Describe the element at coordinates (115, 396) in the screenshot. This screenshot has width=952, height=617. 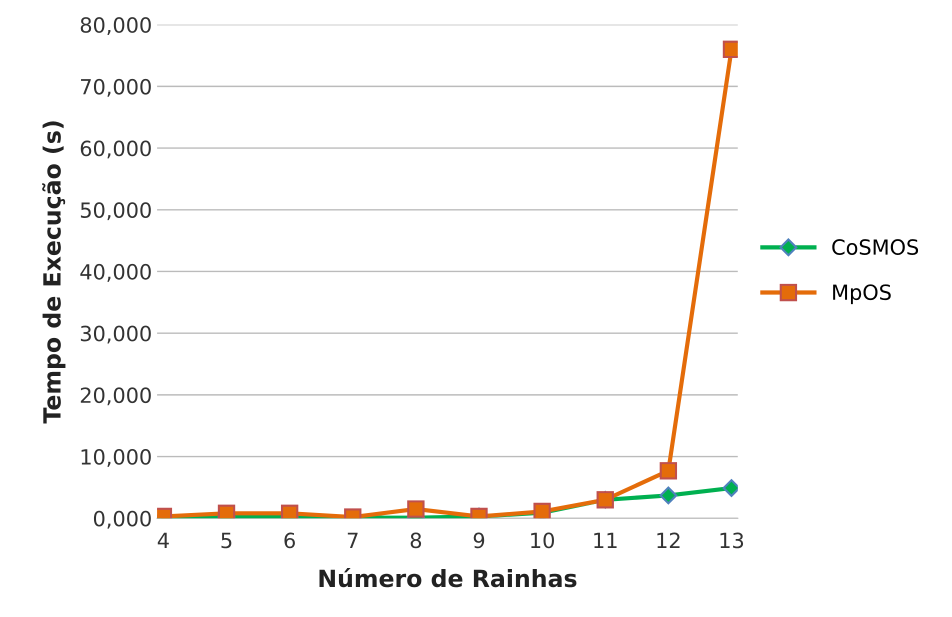
I see `y-tick-label: 20,000` at that location.